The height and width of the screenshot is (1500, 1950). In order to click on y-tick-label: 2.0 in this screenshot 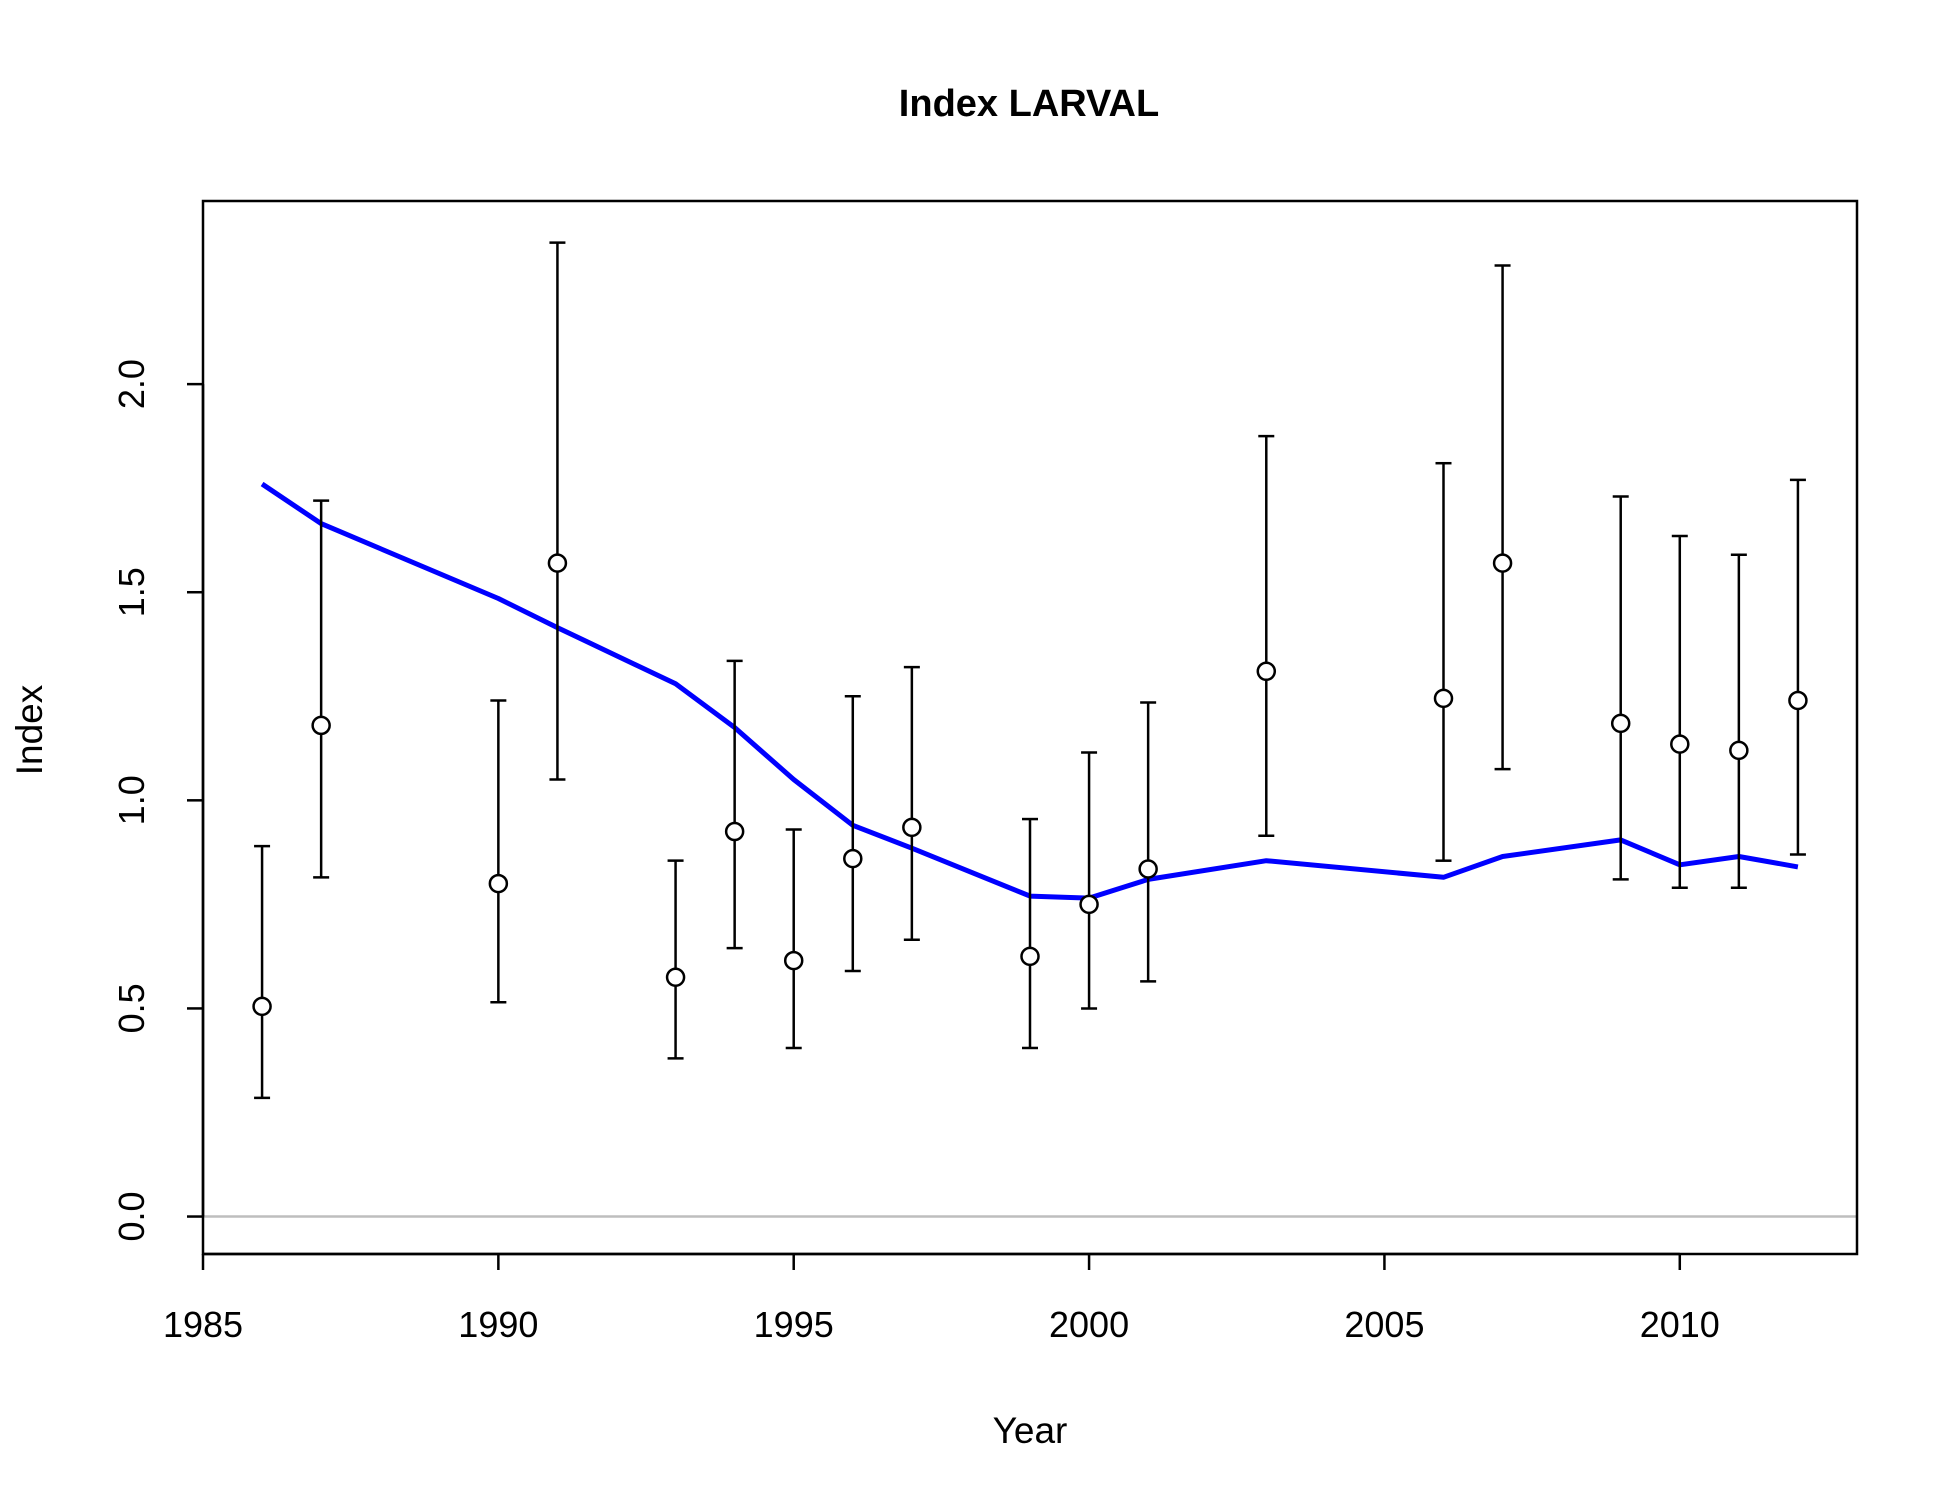, I will do `click(131, 384)`.